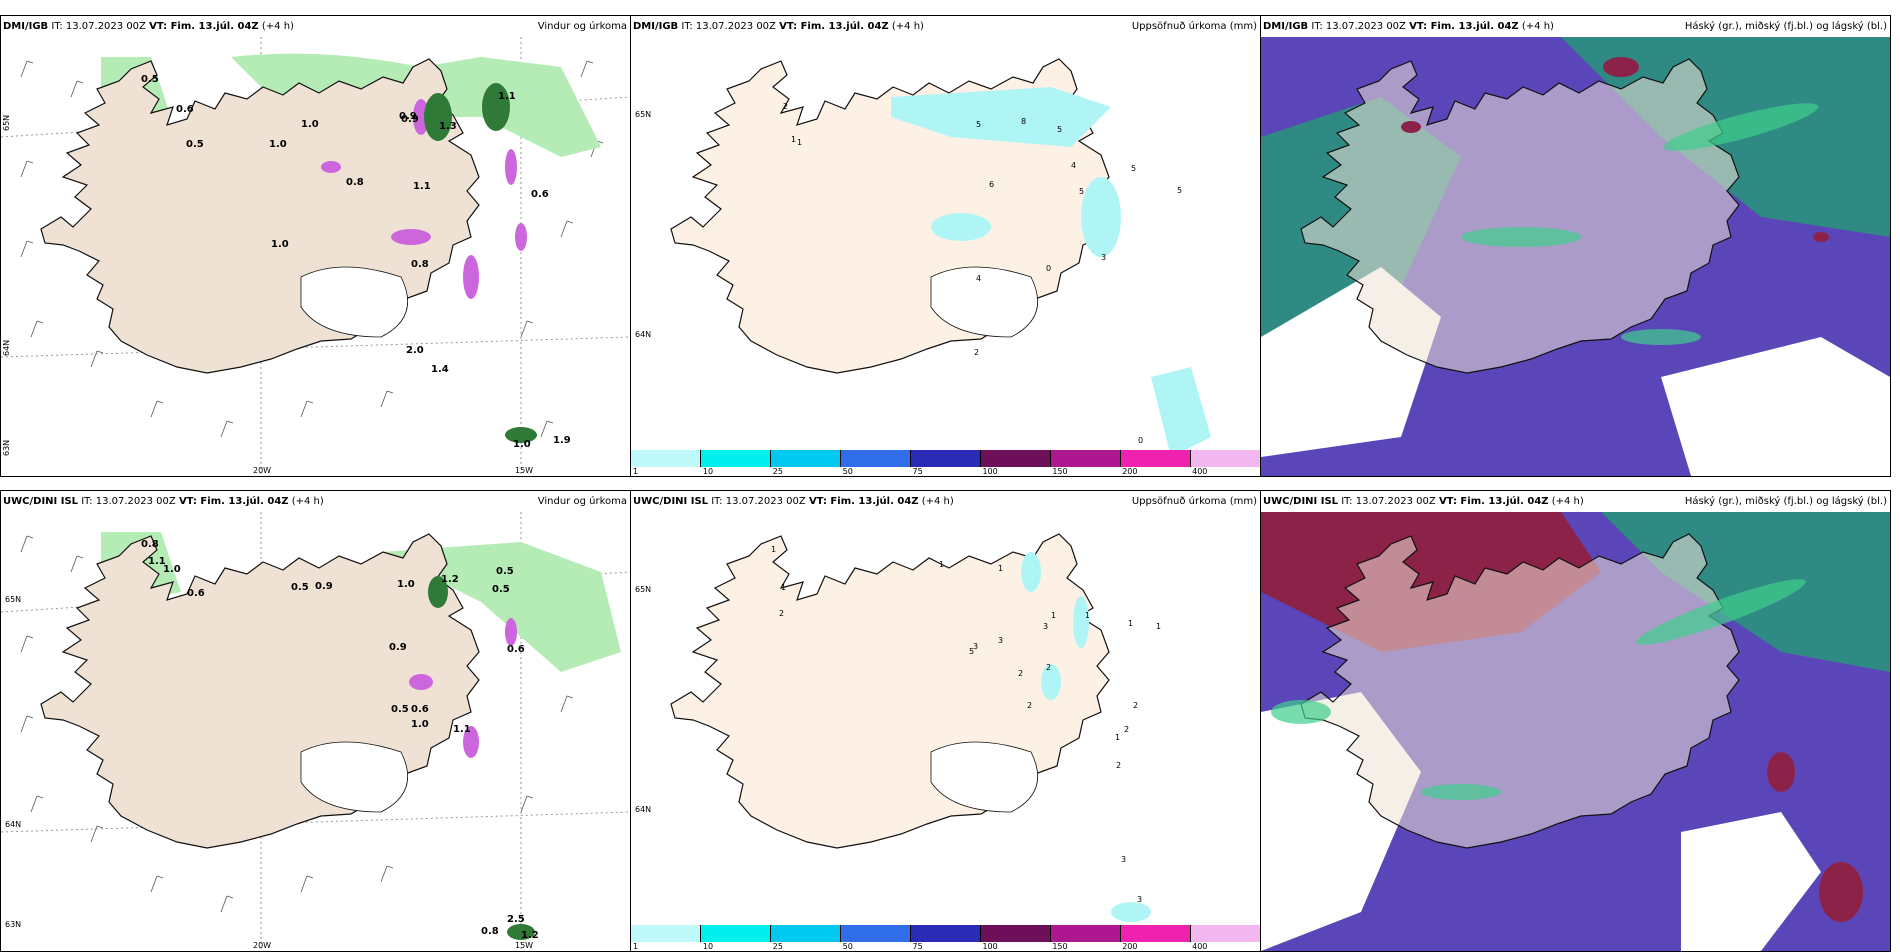  What do you see at coordinates (354, 302) in the screenshot?
I see `glacier` at bounding box center [354, 302].